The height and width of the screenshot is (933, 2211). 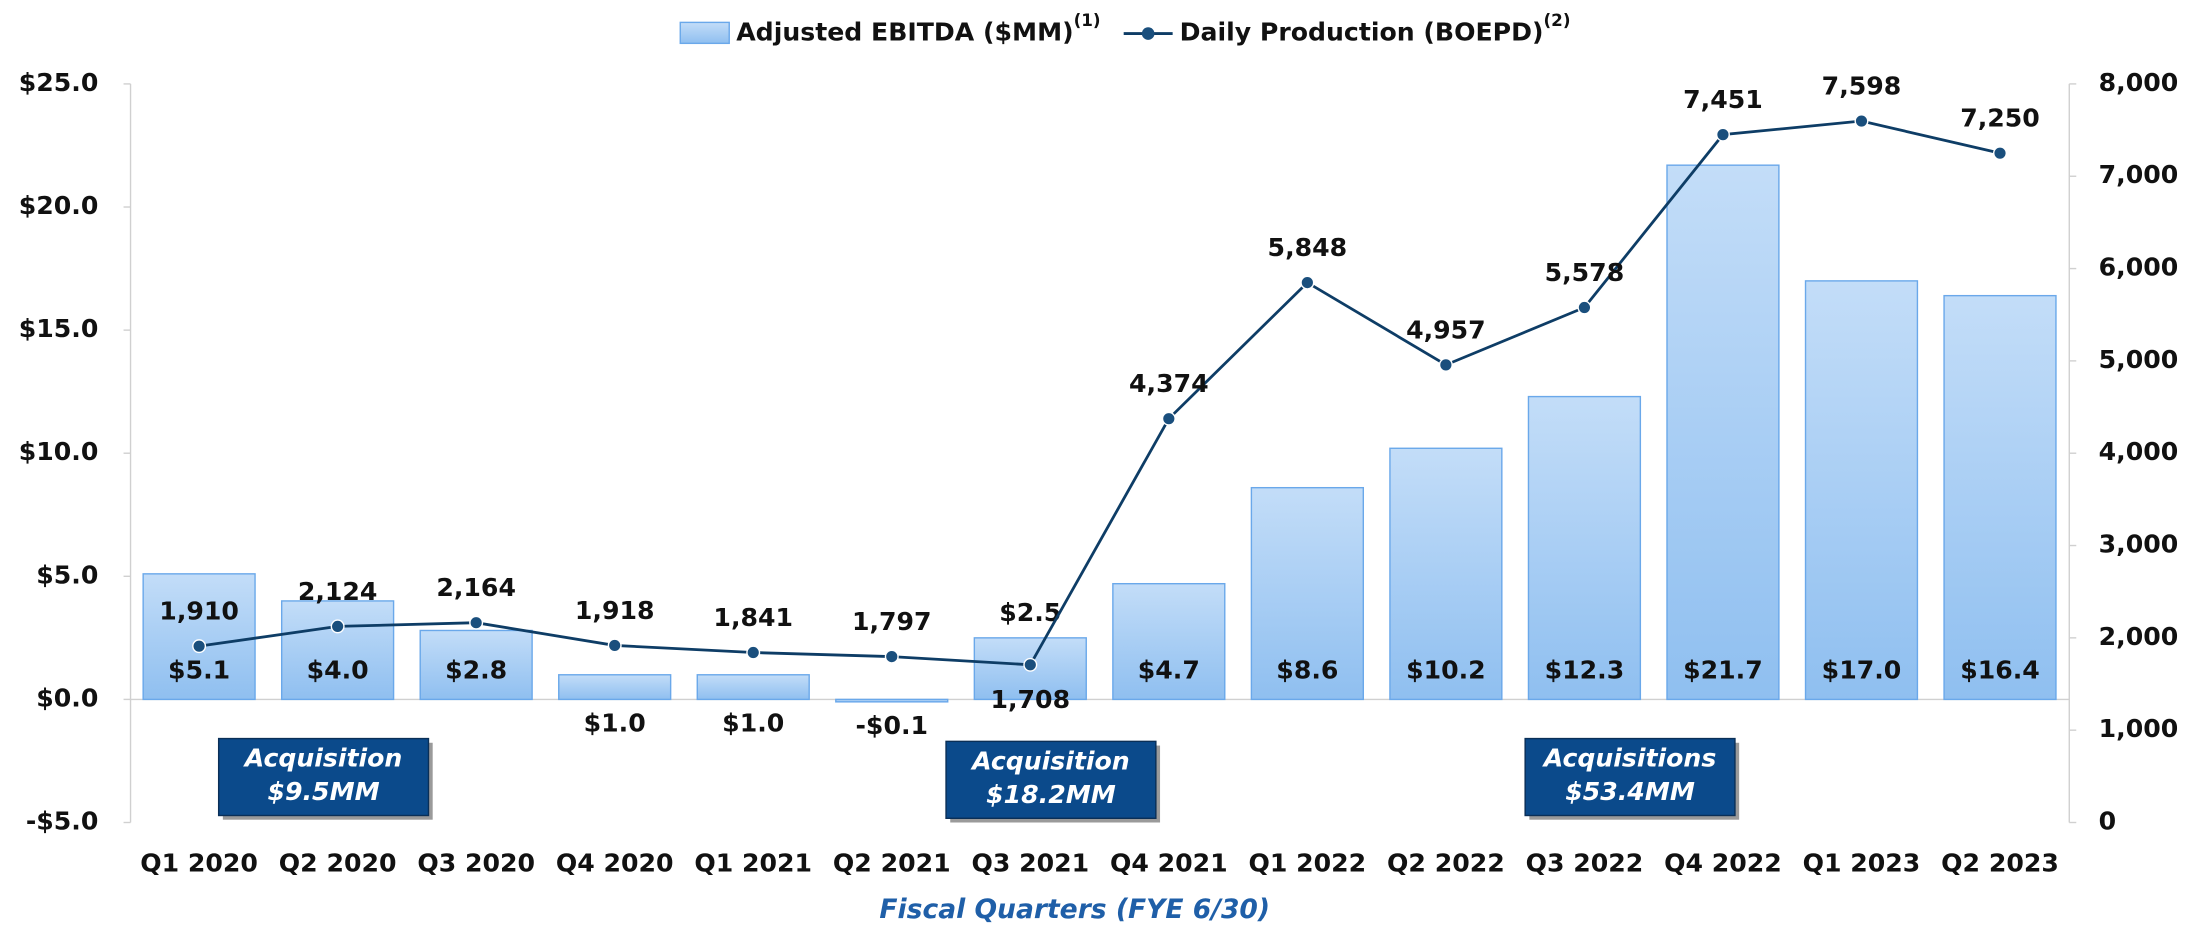 I want to click on line-value-label: 7,598, so click(x=1862, y=85).